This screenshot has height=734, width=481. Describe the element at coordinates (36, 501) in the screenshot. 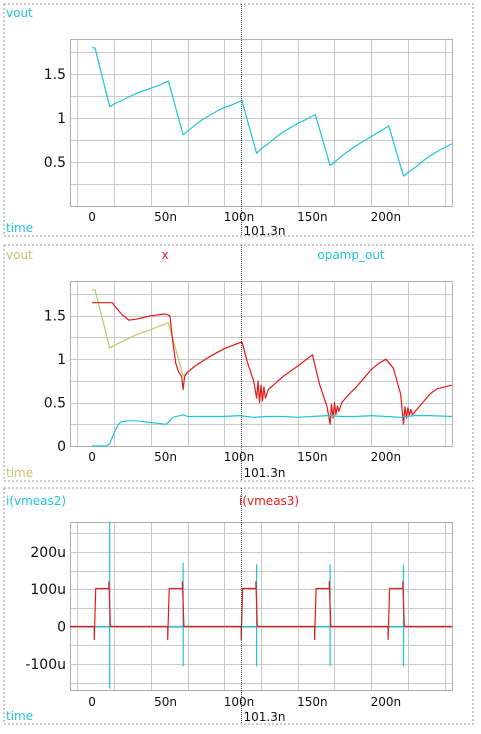

I see `legend-label: i(vmeas2)` at that location.